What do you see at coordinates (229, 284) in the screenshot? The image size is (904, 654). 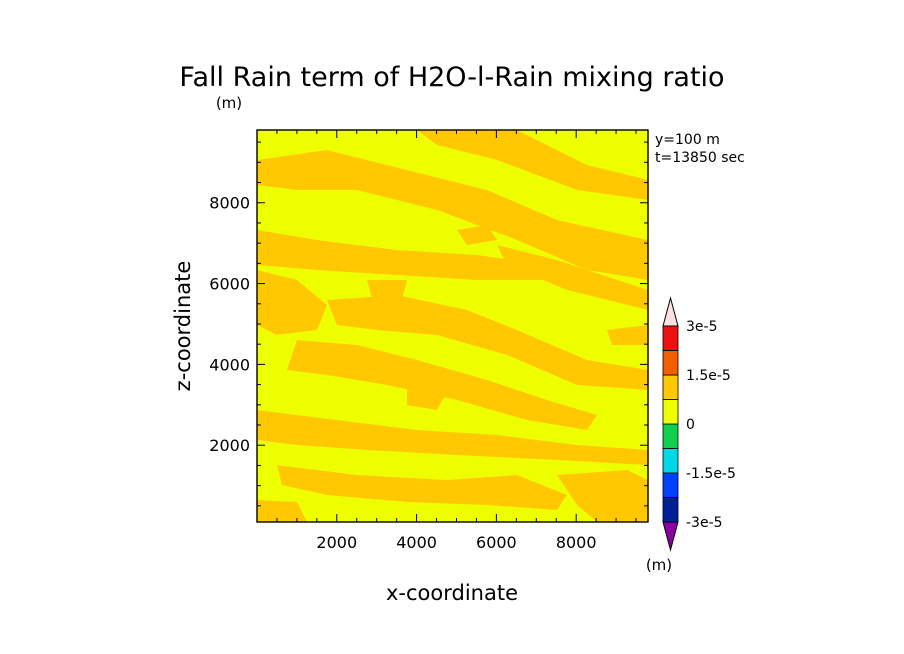 I see `y-tick-label: 6000` at bounding box center [229, 284].